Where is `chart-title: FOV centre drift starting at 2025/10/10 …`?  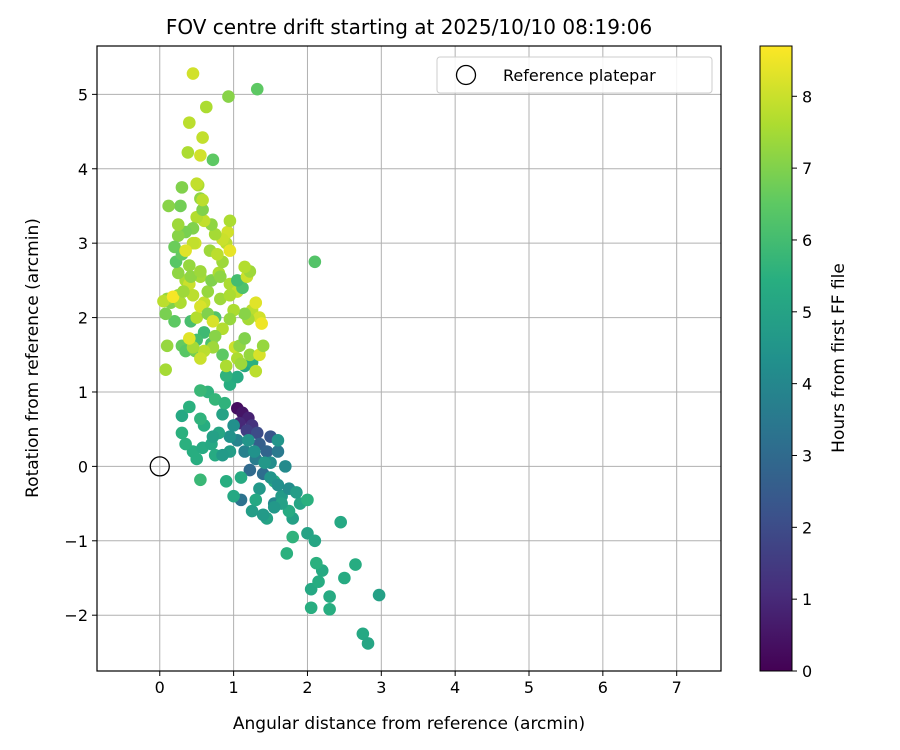
chart-title: FOV centre drift starting at 2025/10/10 … is located at coordinates (409, 27).